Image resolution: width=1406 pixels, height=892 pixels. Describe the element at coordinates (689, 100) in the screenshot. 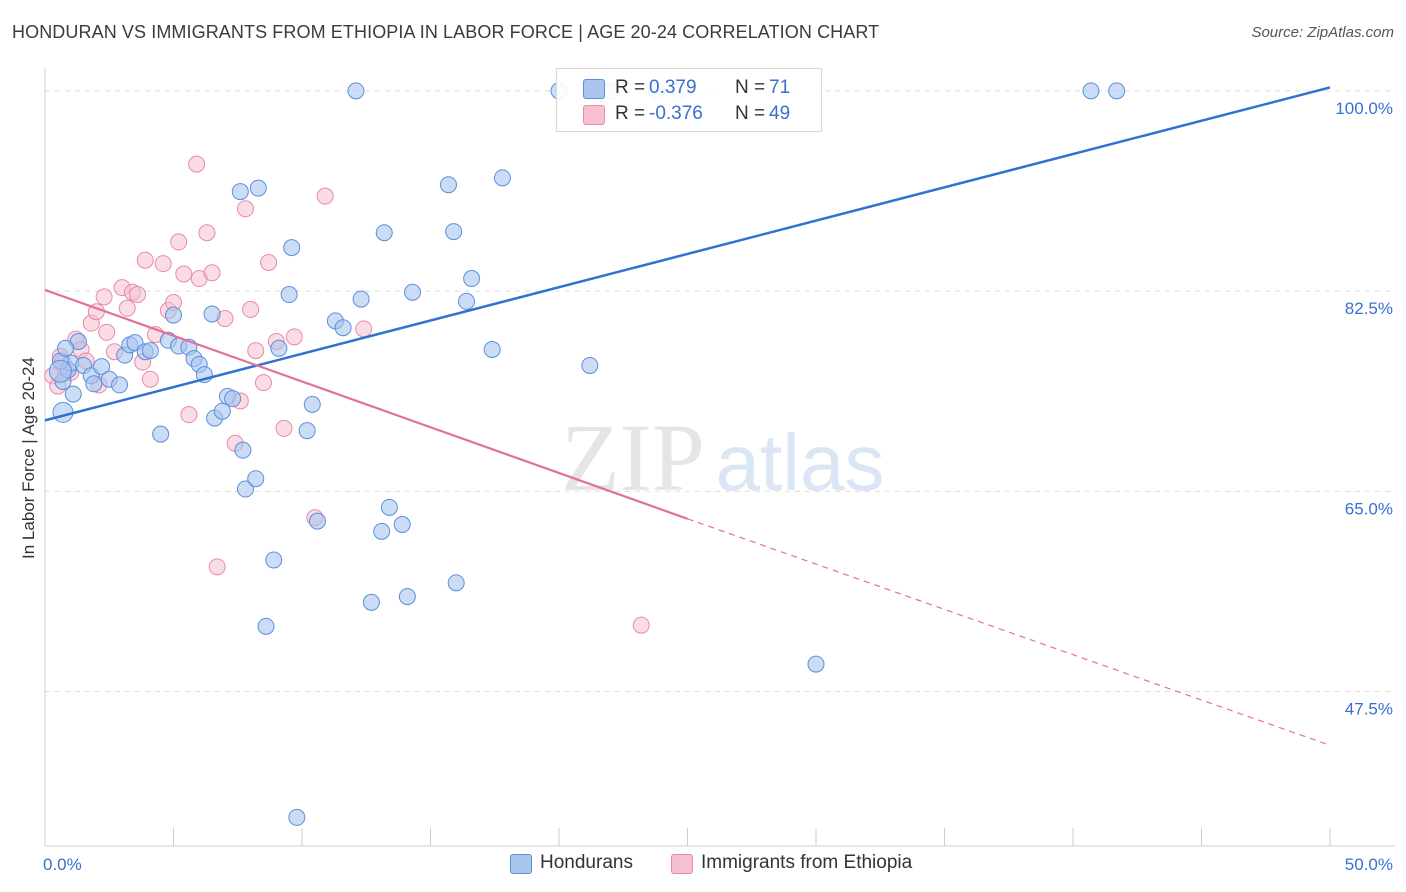

I see `correlation-legend: R = 0.379 N = 71 R = -0.376 N = 49` at that location.